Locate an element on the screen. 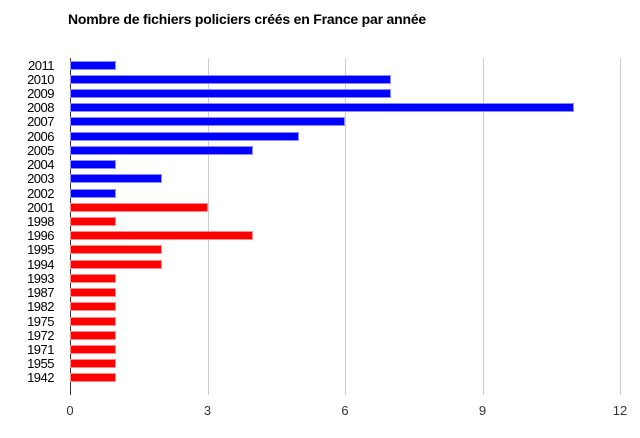  bar-row: 1982 is located at coordinates (310, 307).